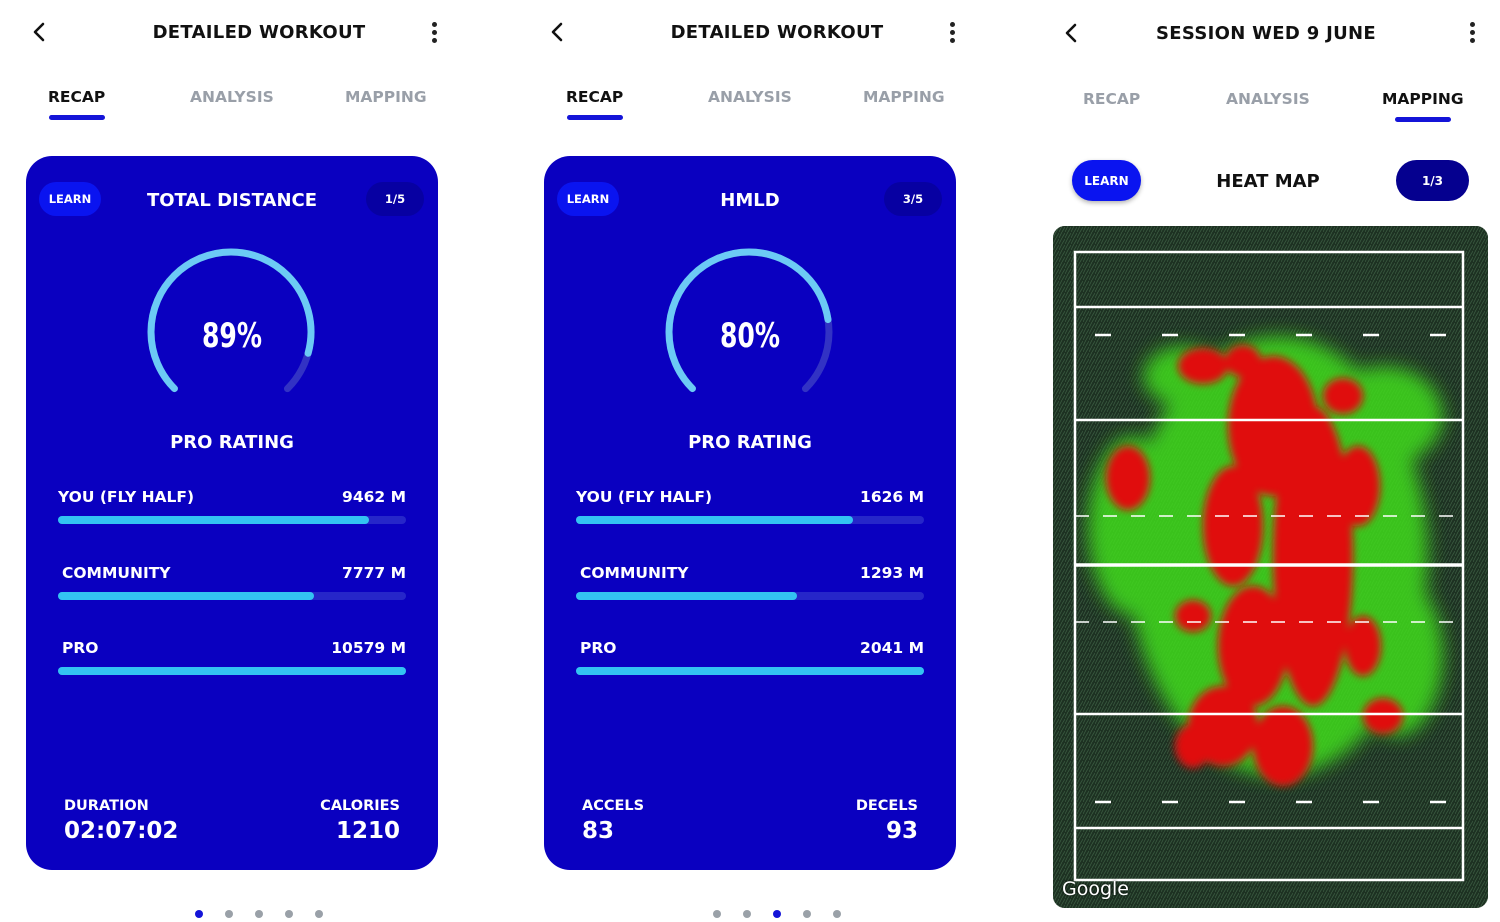 The image size is (1500, 922). I want to click on map-attribution: Google, so click(1096, 889).